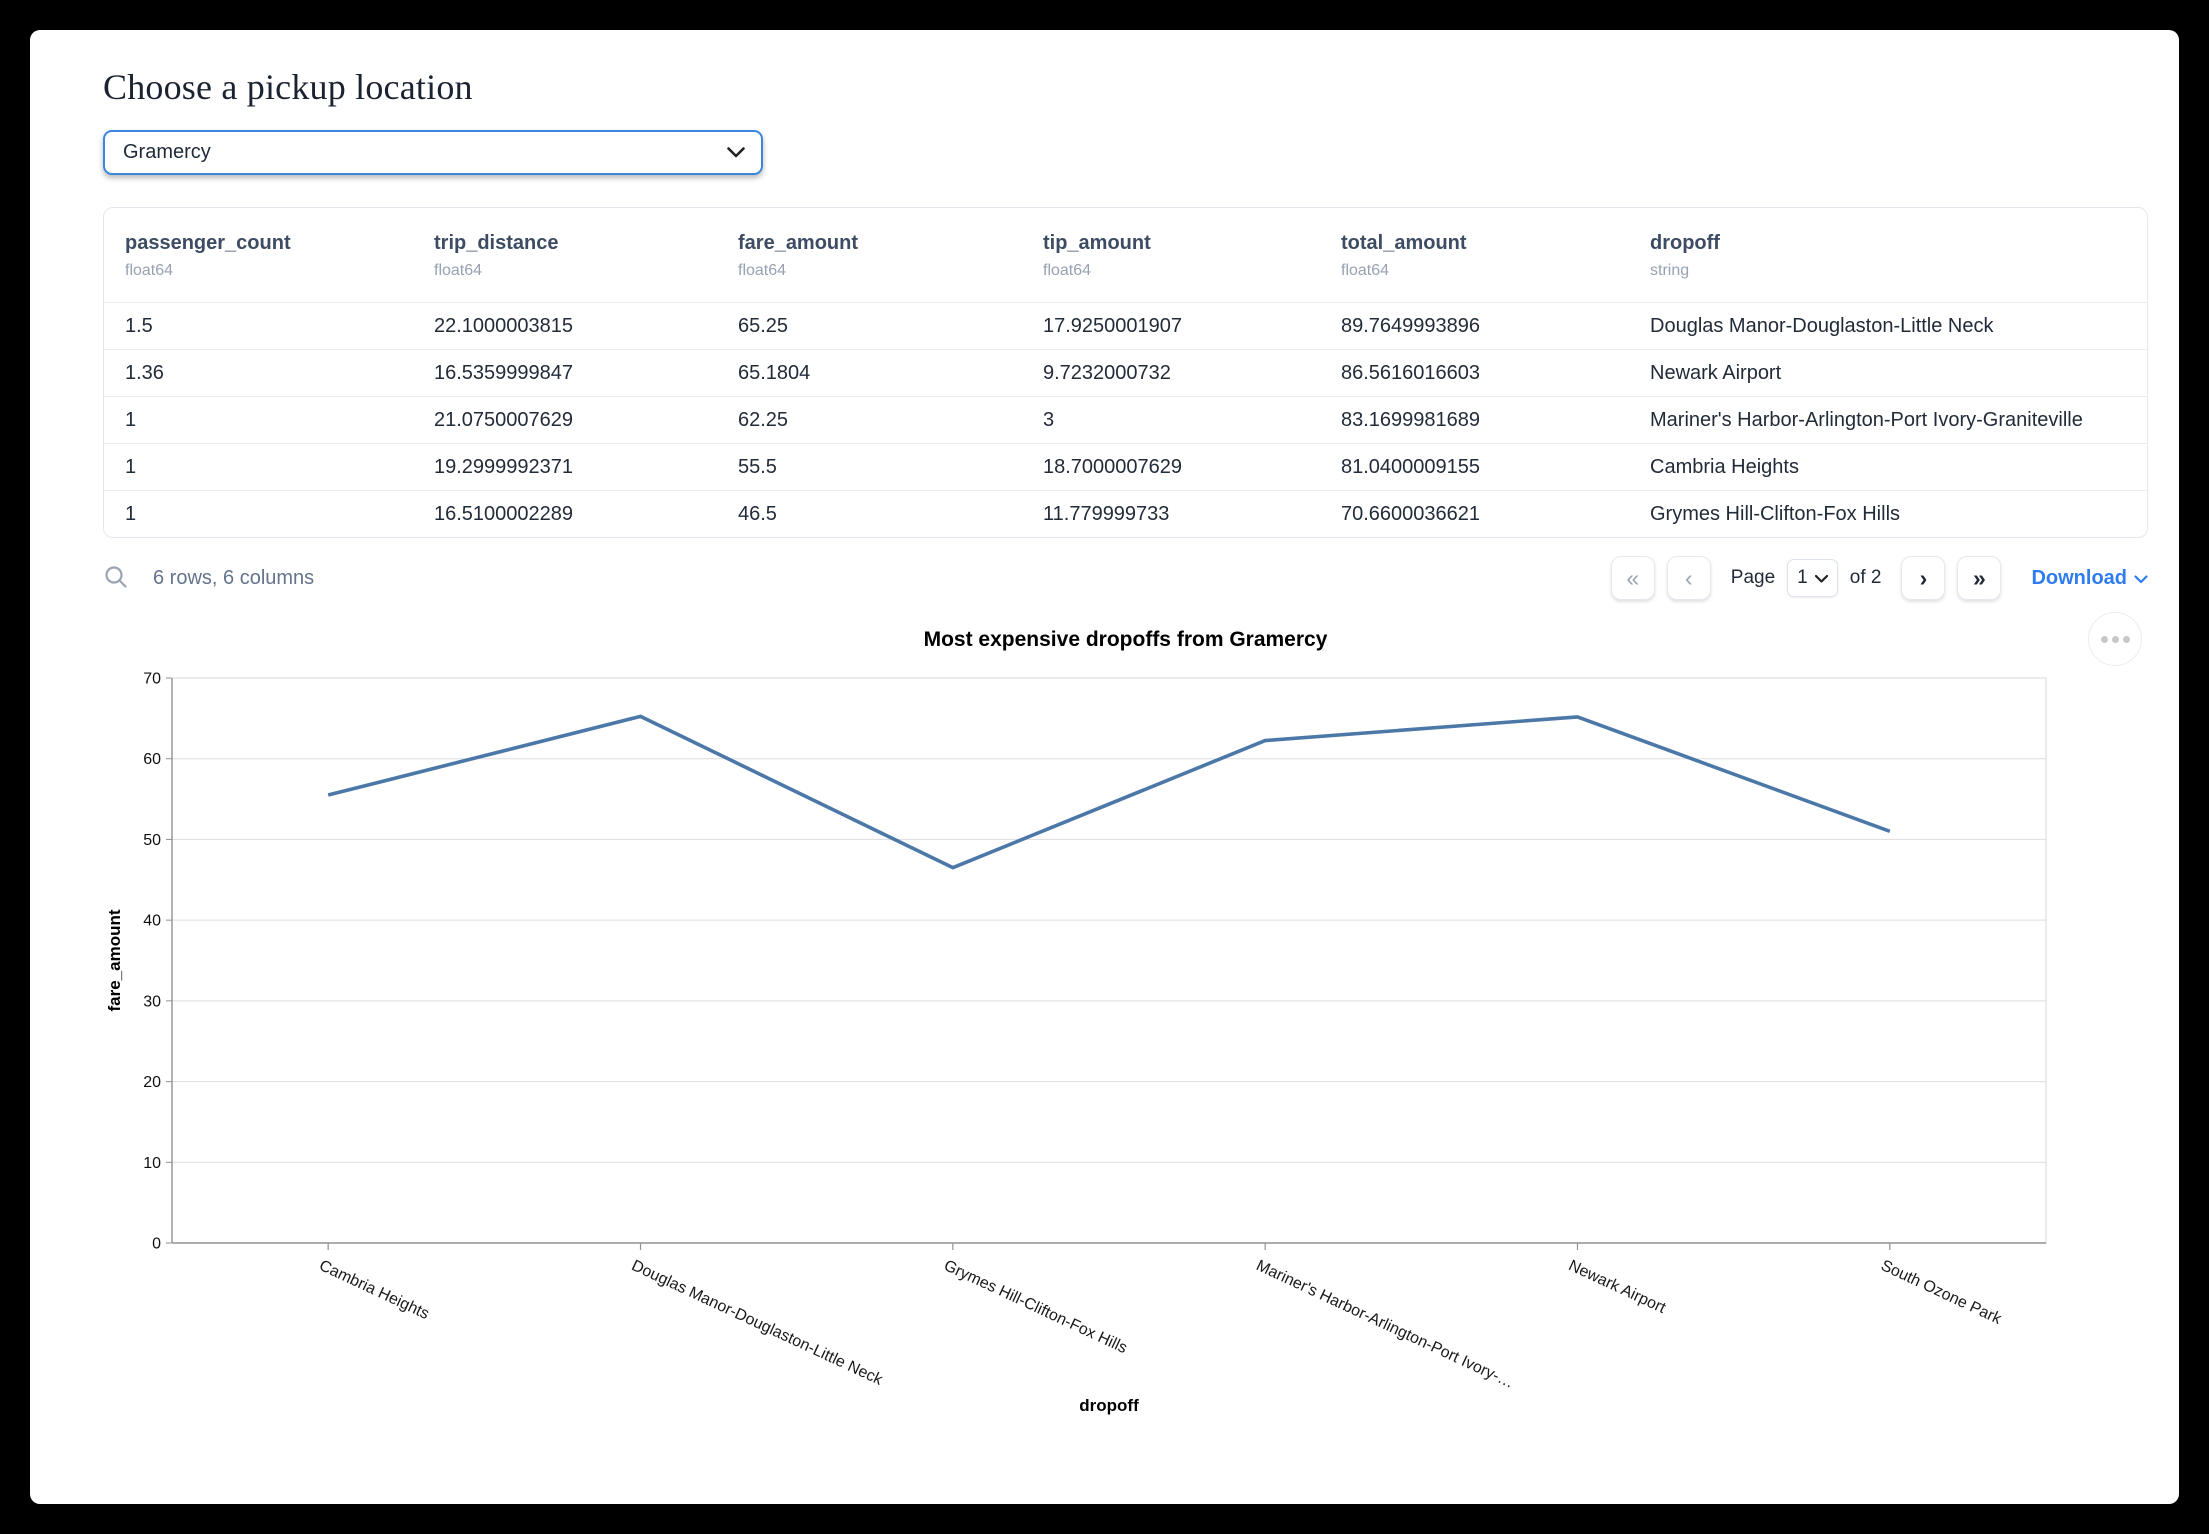  Describe the element at coordinates (774, 372) in the screenshot. I see `table-cell: 65.1804` at that location.